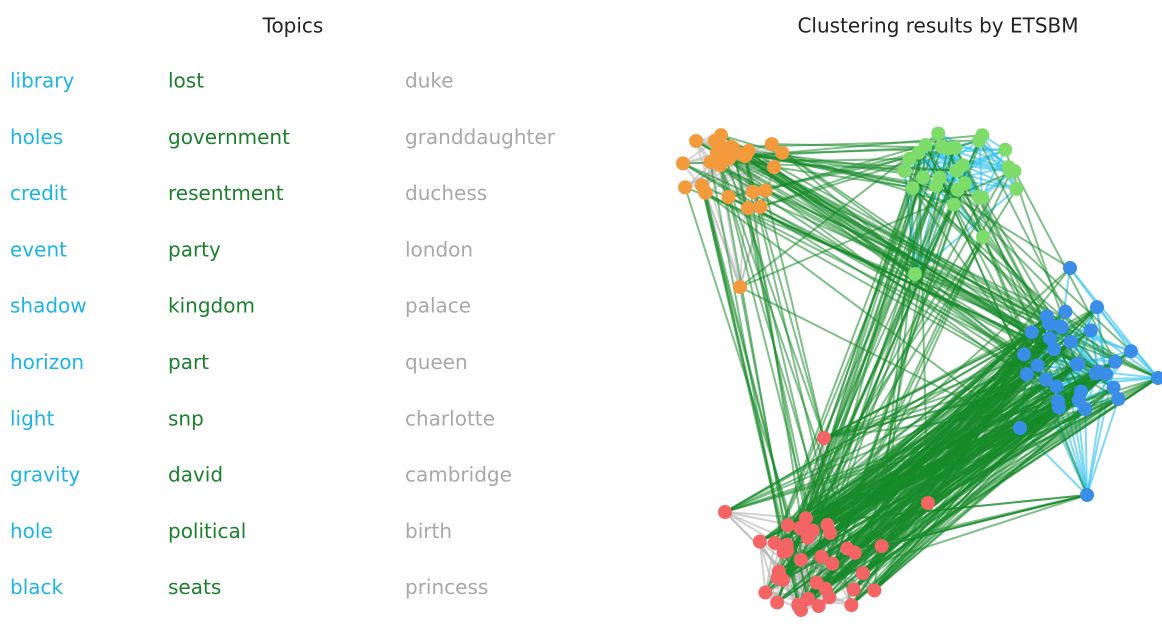  What do you see at coordinates (186, 418) in the screenshot?
I see `topic-word: snp` at bounding box center [186, 418].